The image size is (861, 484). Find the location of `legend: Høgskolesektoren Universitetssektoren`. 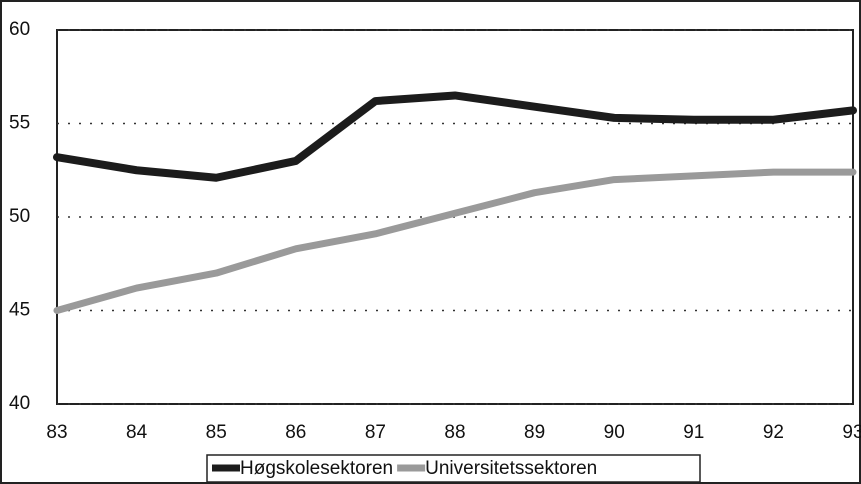

legend: Høgskolesektoren Universitetssektoren is located at coordinates (453, 468).